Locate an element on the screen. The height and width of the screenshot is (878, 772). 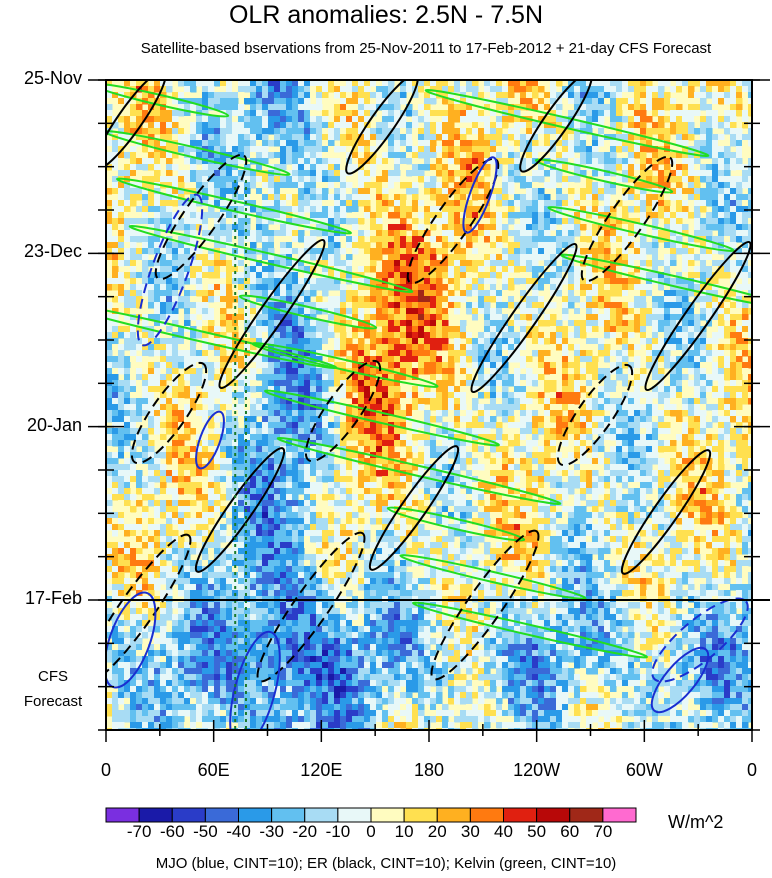
colorbar-label: -50 is located at coordinates (205, 831).